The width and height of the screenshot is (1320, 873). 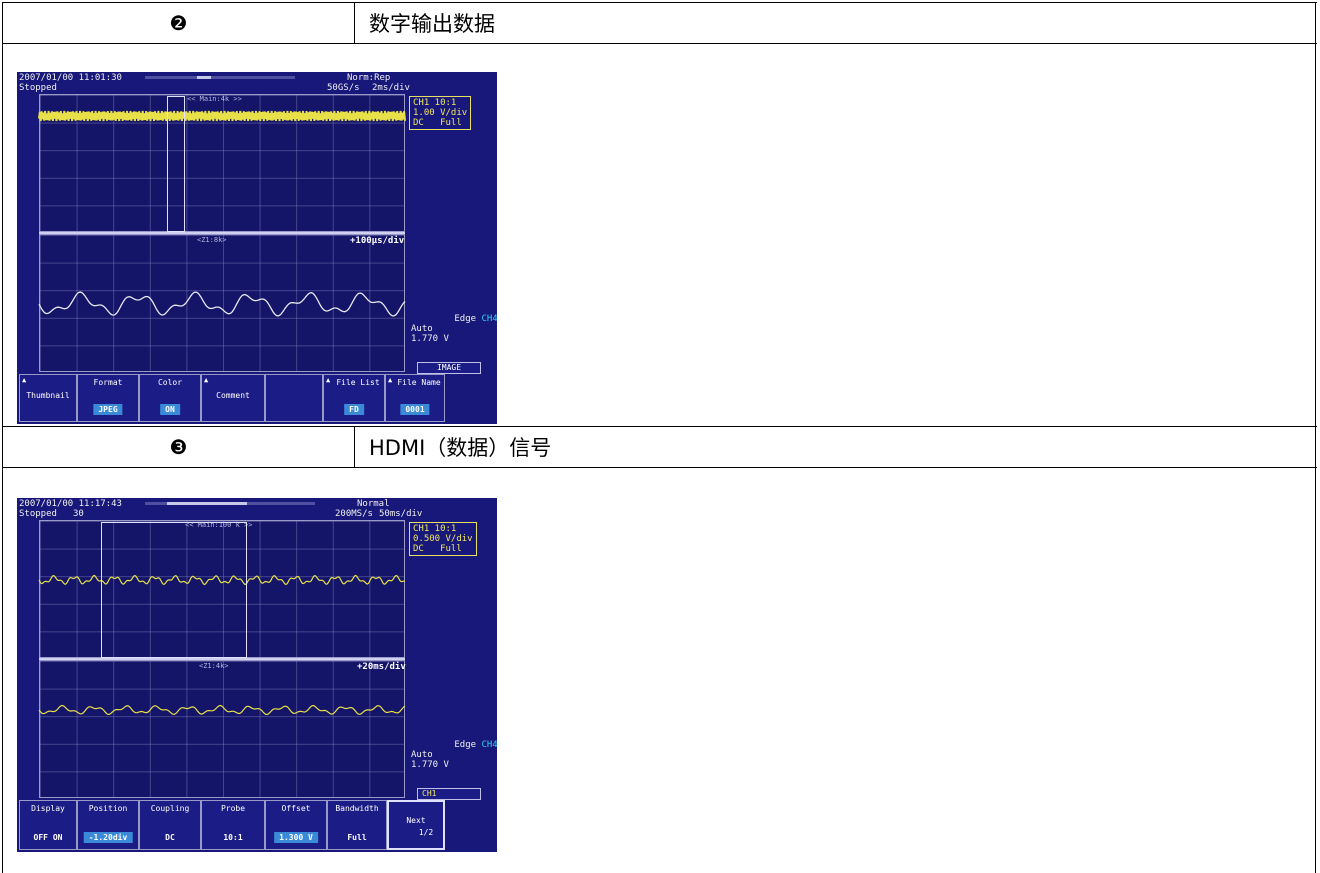 What do you see at coordinates (48, 837) in the screenshot?
I see `display-value: OFF ON` at bounding box center [48, 837].